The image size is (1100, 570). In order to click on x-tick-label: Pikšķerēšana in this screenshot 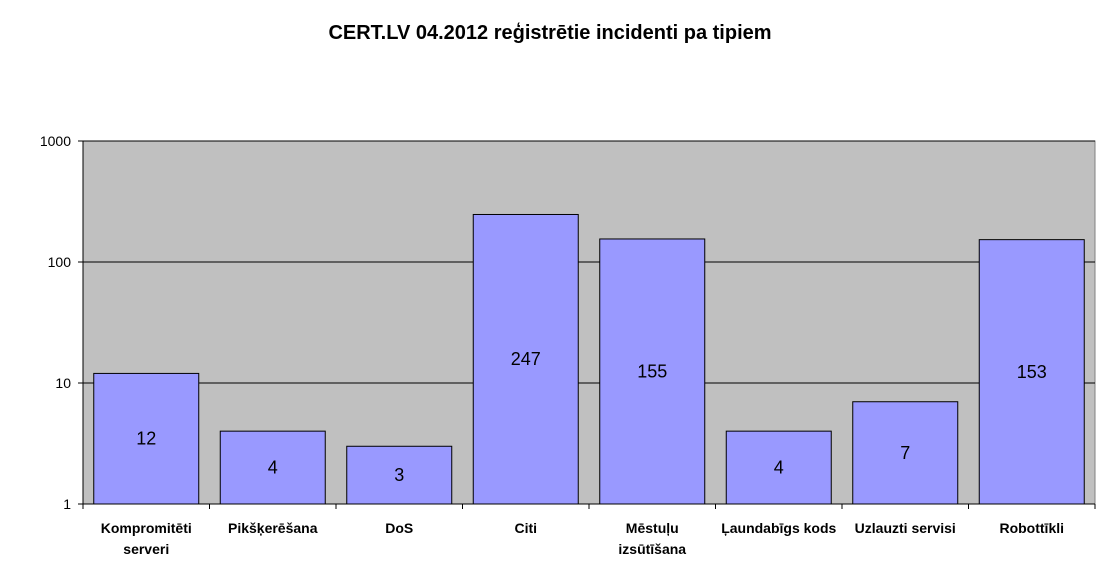, I will do `click(273, 528)`.